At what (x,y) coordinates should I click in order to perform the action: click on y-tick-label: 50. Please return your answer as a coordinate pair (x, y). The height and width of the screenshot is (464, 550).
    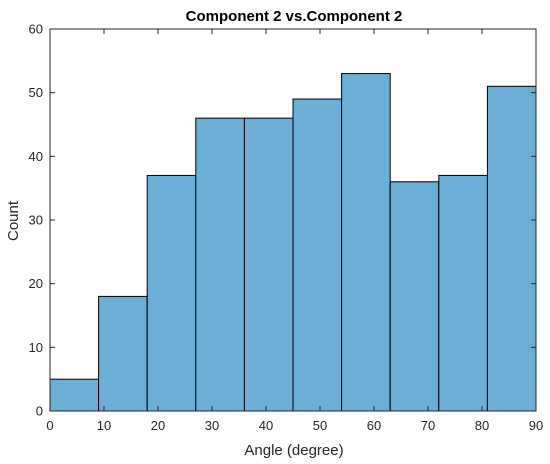
    Looking at the image, I should click on (36, 92).